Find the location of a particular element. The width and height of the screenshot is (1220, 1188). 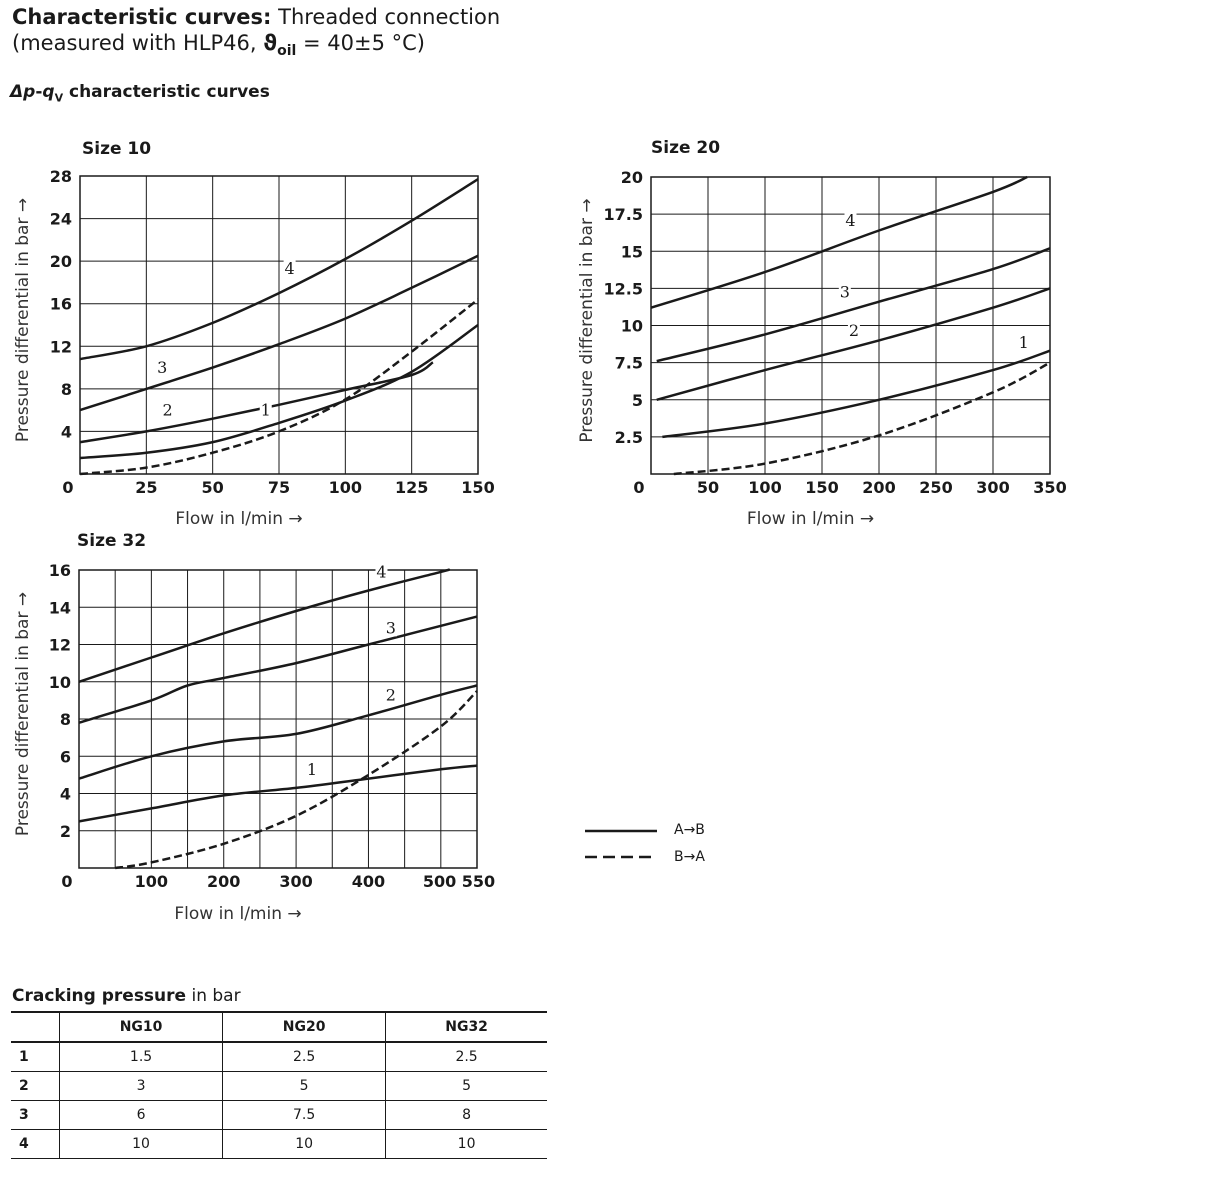

y-tick-label: 14 is located at coordinates (60, 607).